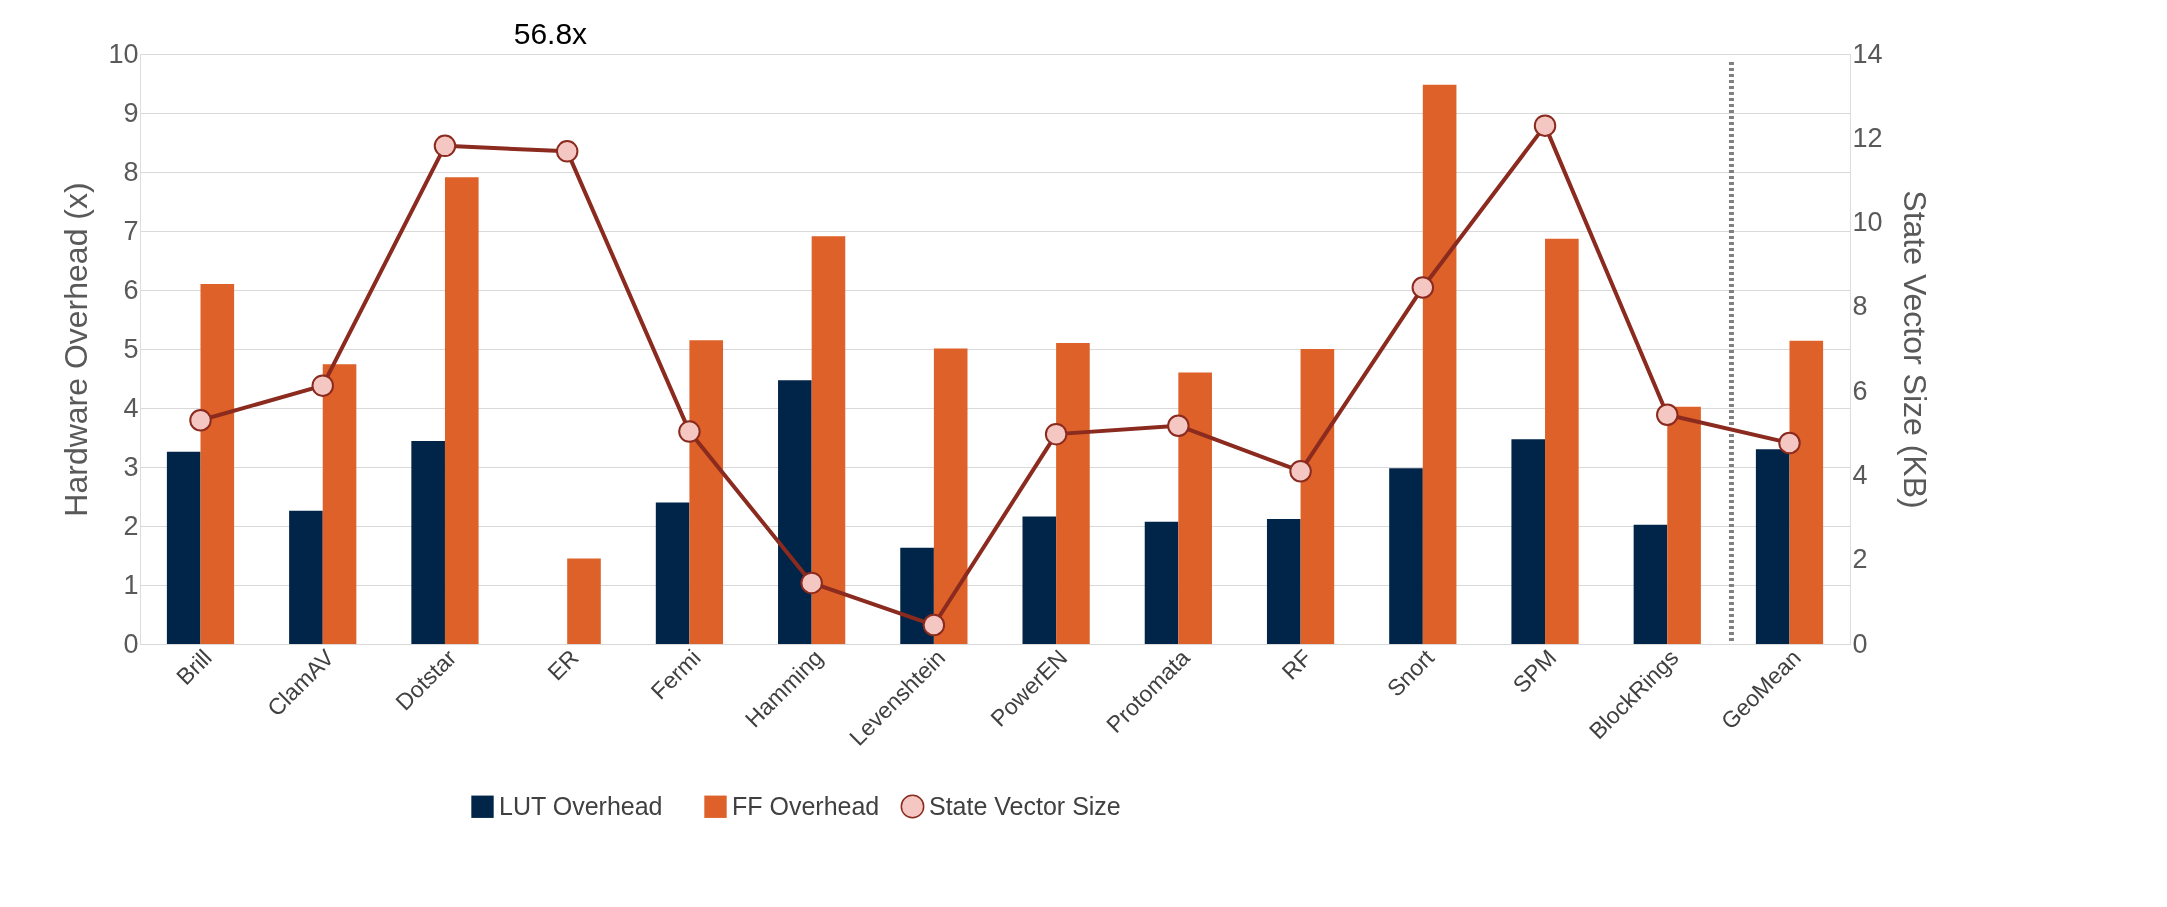 This screenshot has height=907, width=2167. Describe the element at coordinates (1867, 53) in the screenshot. I see `y2-tick-label: 14` at that location.